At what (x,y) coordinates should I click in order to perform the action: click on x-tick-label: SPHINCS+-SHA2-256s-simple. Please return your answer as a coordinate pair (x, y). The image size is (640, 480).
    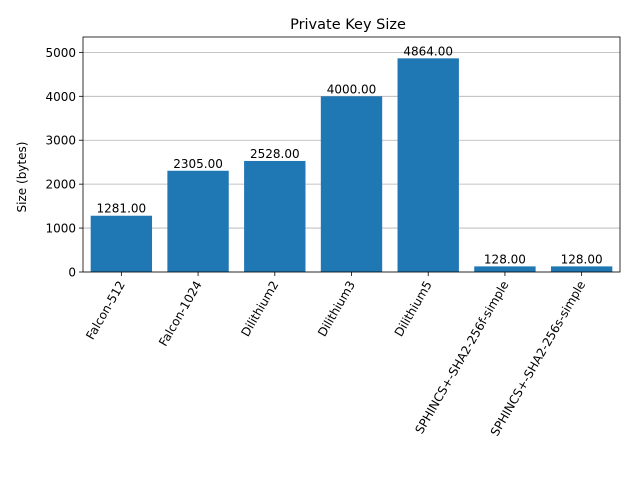
    Looking at the image, I should click on (538, 359).